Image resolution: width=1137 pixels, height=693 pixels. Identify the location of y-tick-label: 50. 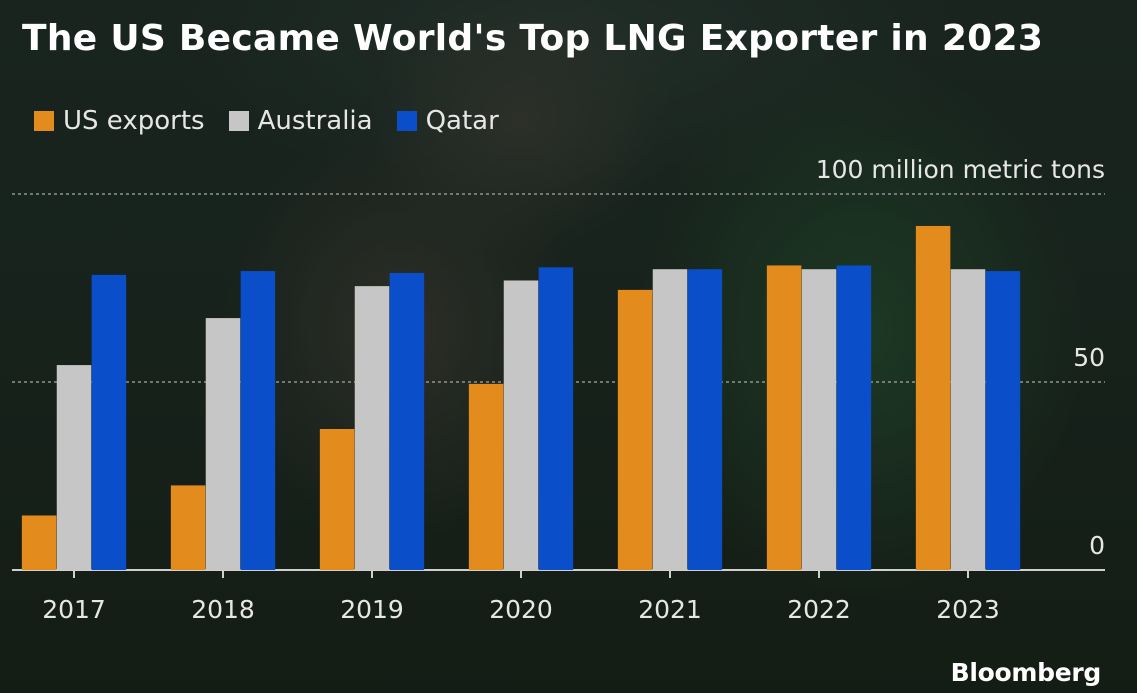
(1089, 357).